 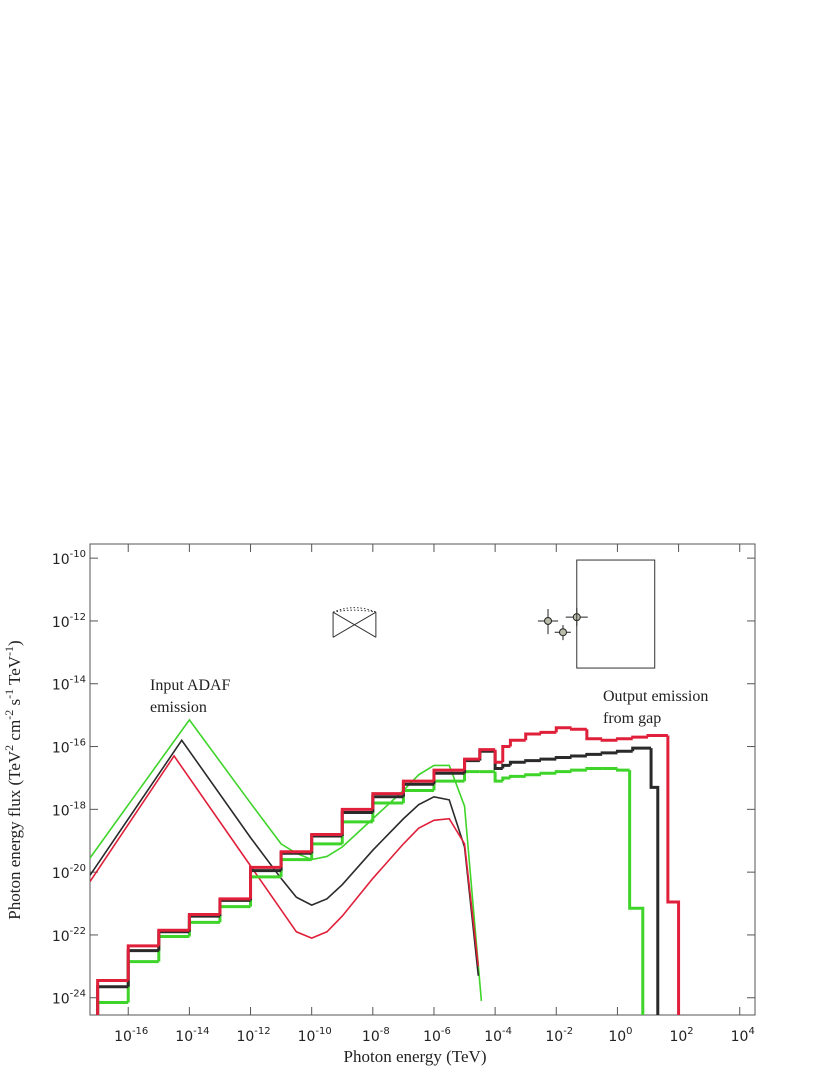 What do you see at coordinates (385, 1031) in the screenshot?
I see `tick-exponent: -8` at bounding box center [385, 1031].